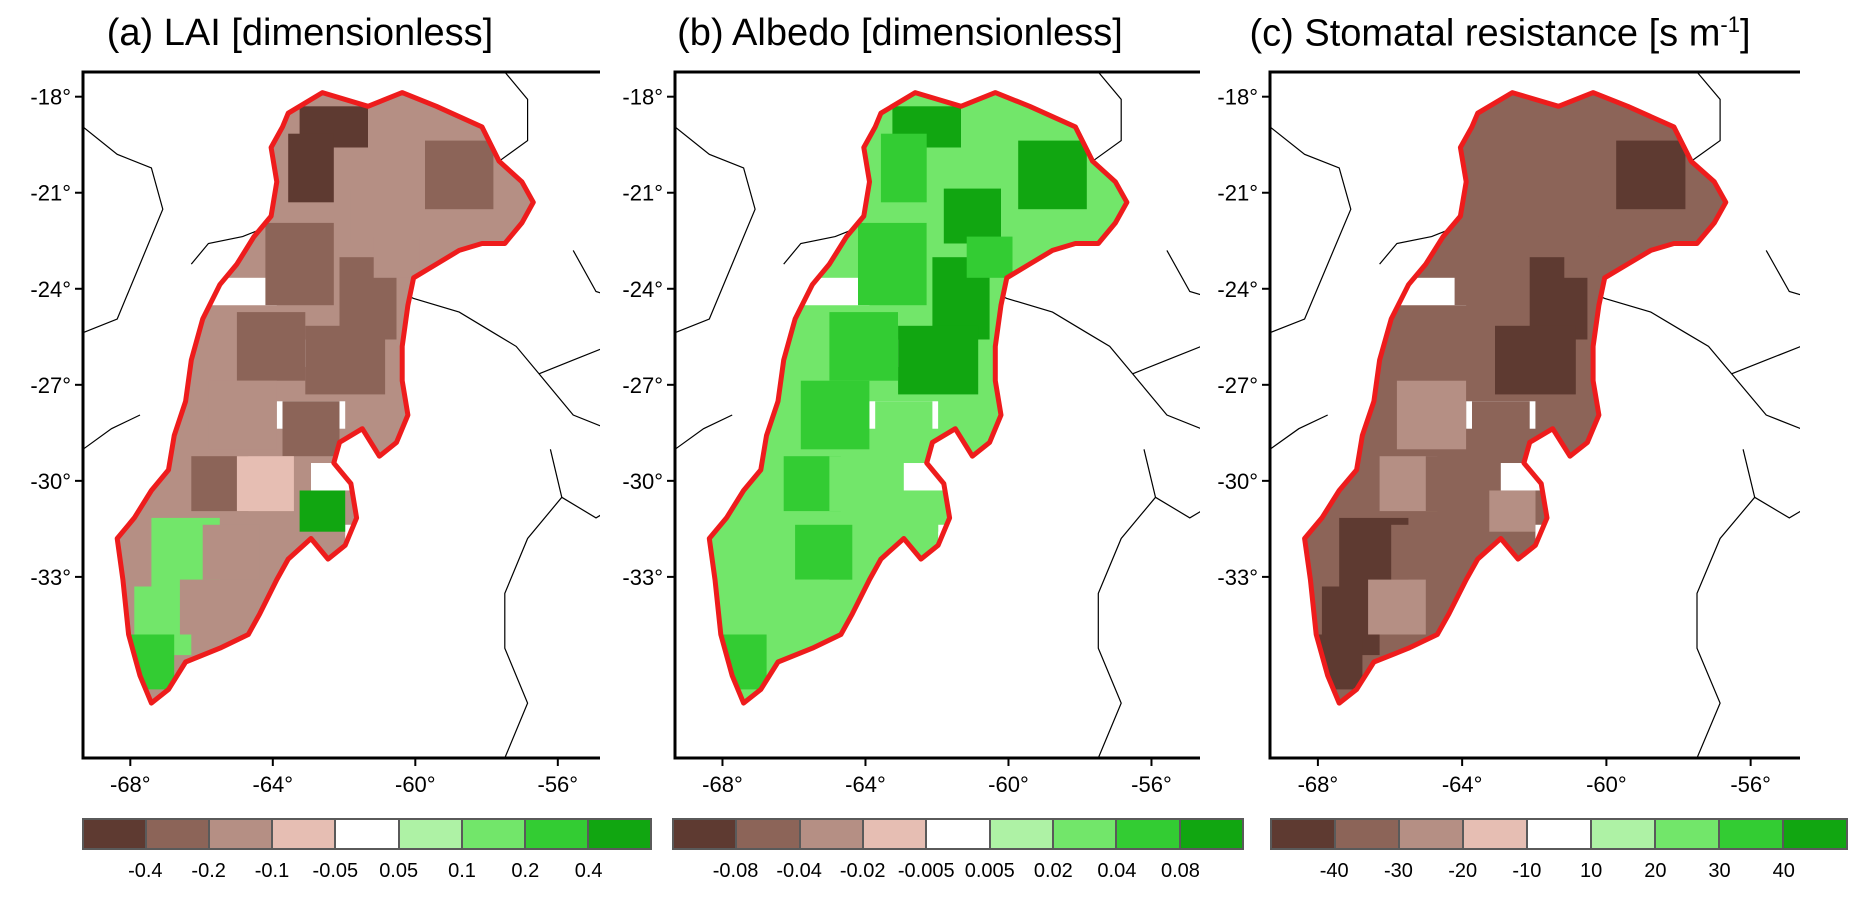 The width and height of the screenshot is (1851, 898). I want to click on colorbar-label: 0.04, so click(1117, 871).